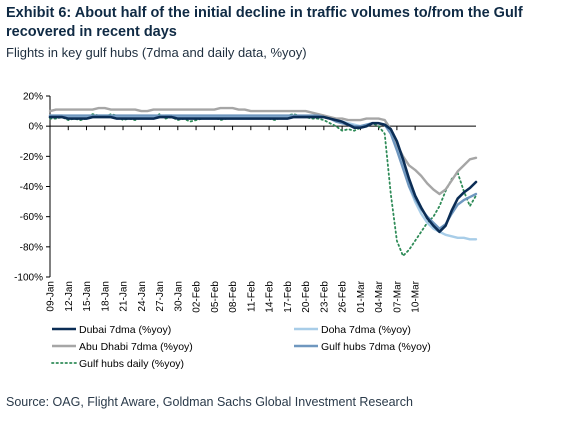 This screenshot has height=443, width=578. Describe the element at coordinates (397, 296) in the screenshot. I see `x-tick-label: 07-Mar` at that location.